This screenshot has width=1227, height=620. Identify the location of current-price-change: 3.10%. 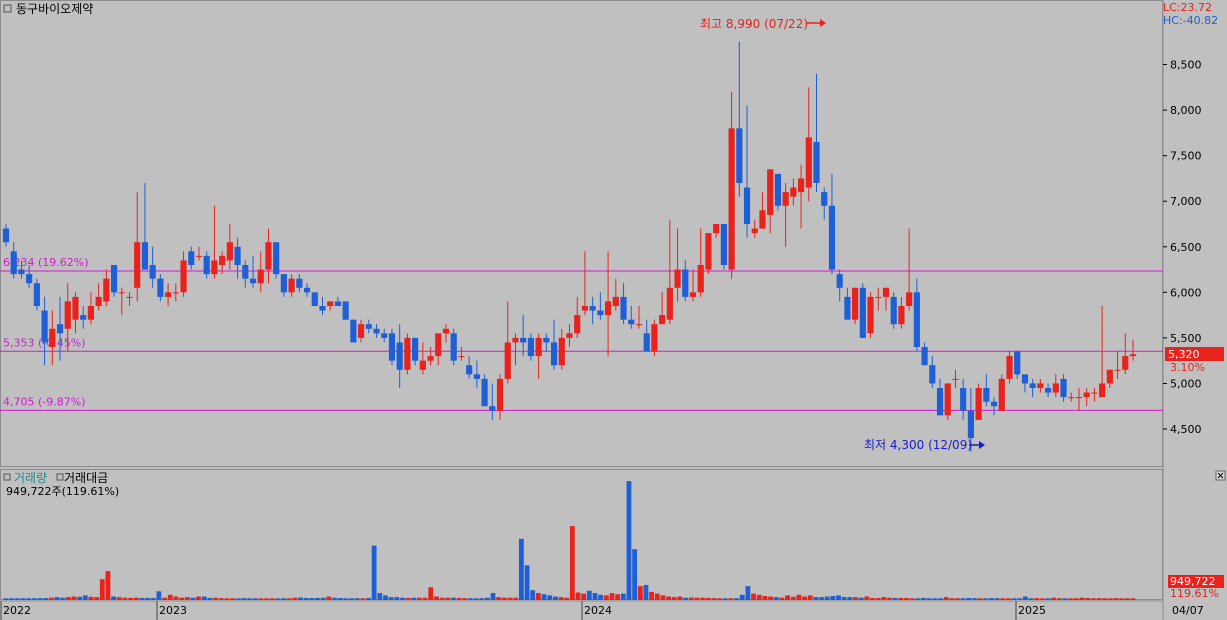
(1187, 367).